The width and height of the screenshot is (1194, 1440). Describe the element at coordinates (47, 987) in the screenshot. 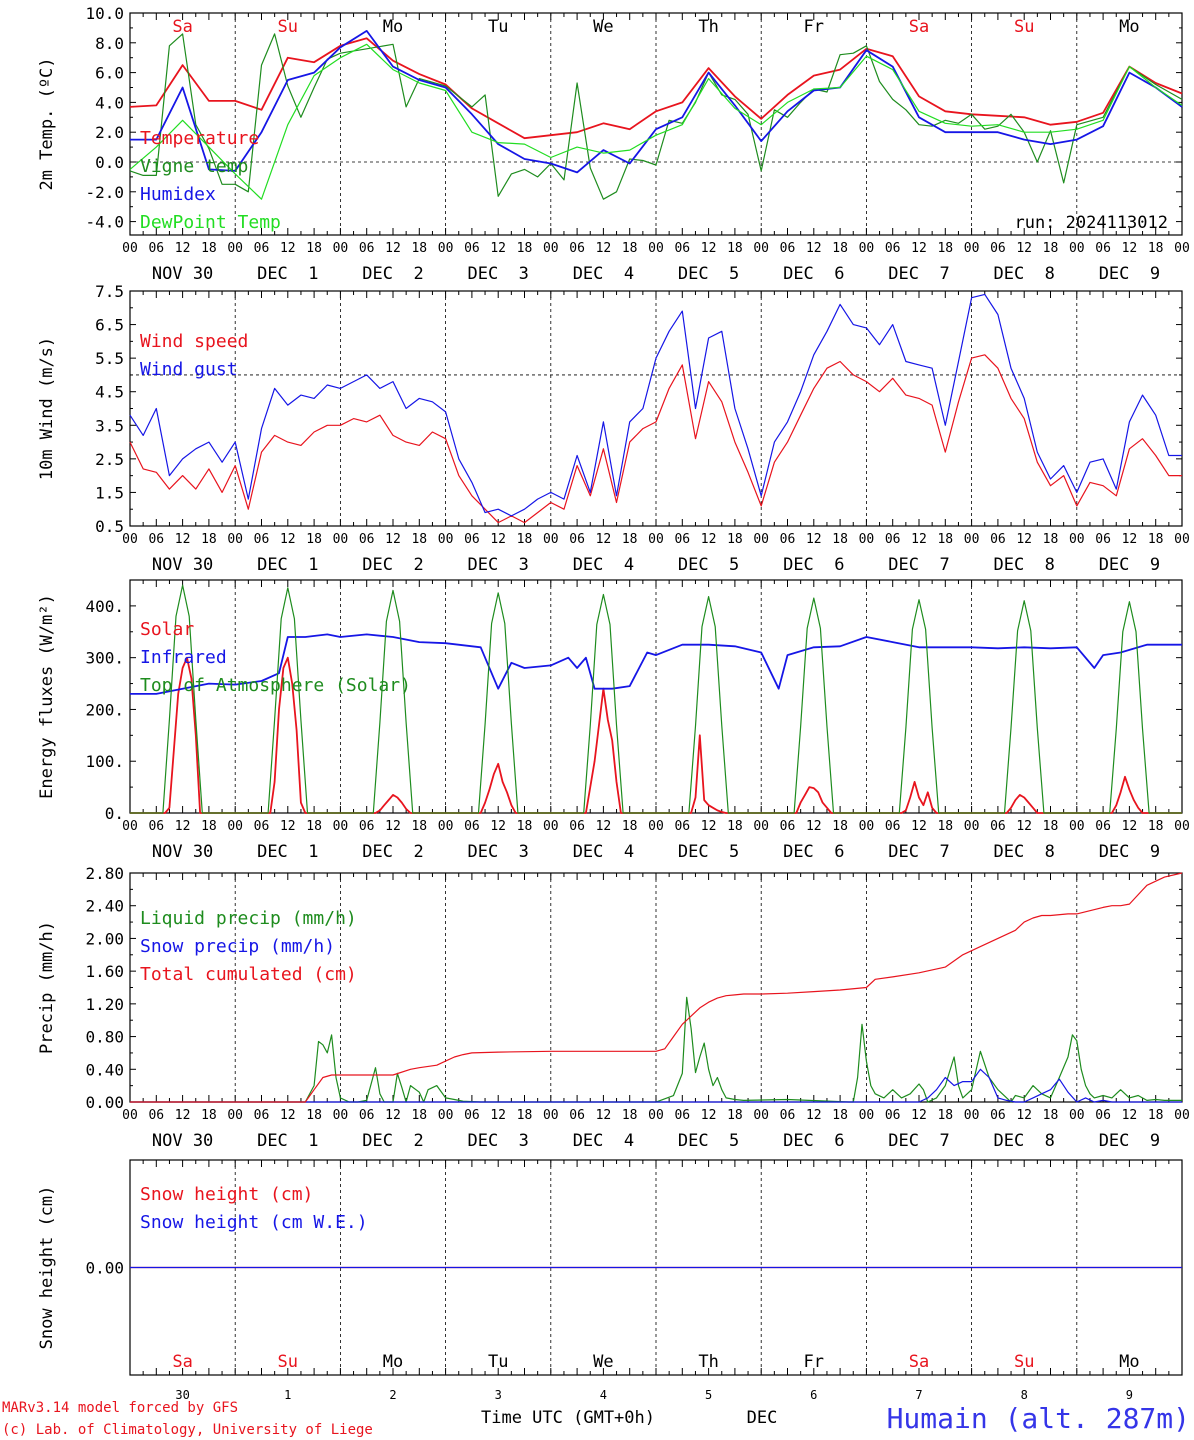

I see `precip-y-axis-title: Precip (mm/h)` at that location.